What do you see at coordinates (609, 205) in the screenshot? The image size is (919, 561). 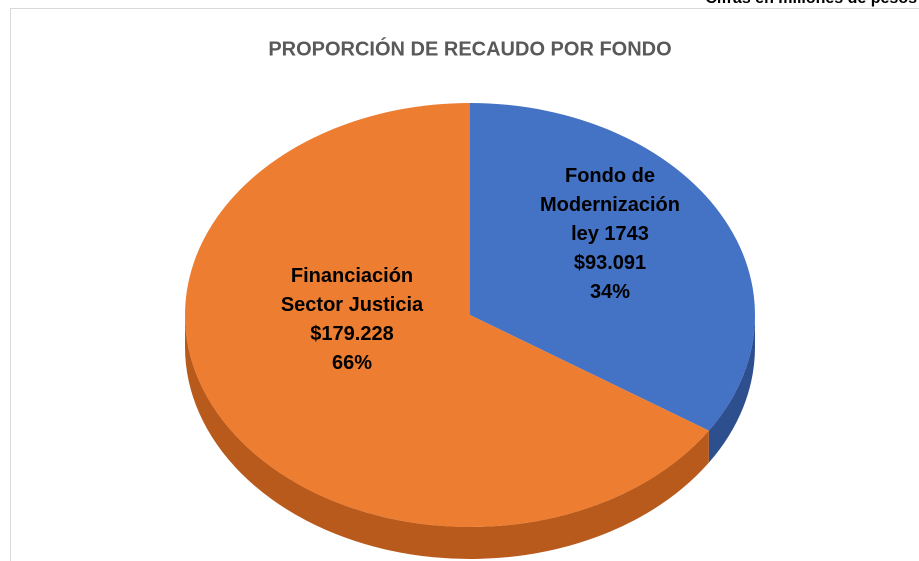 I see `slice-name: Fondo de Modernización ley 1743` at bounding box center [609, 205].